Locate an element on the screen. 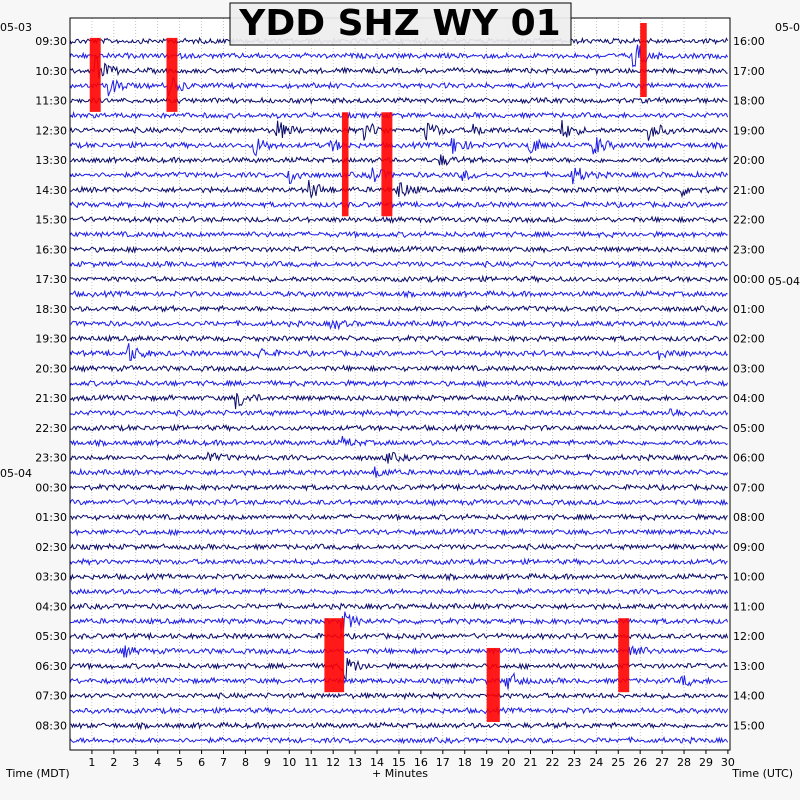 The width and height of the screenshot is (800, 804). x-tick-label: 7 is located at coordinates (223, 762).